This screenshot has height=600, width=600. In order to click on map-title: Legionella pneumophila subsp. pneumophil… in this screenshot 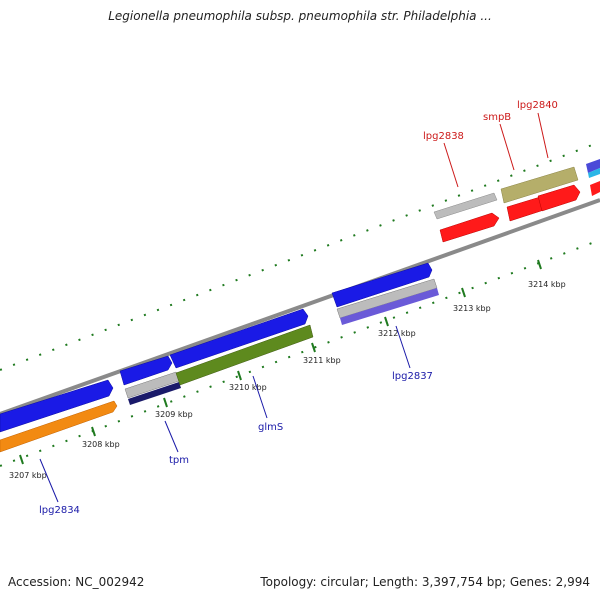, I will do `click(300, 16)`.